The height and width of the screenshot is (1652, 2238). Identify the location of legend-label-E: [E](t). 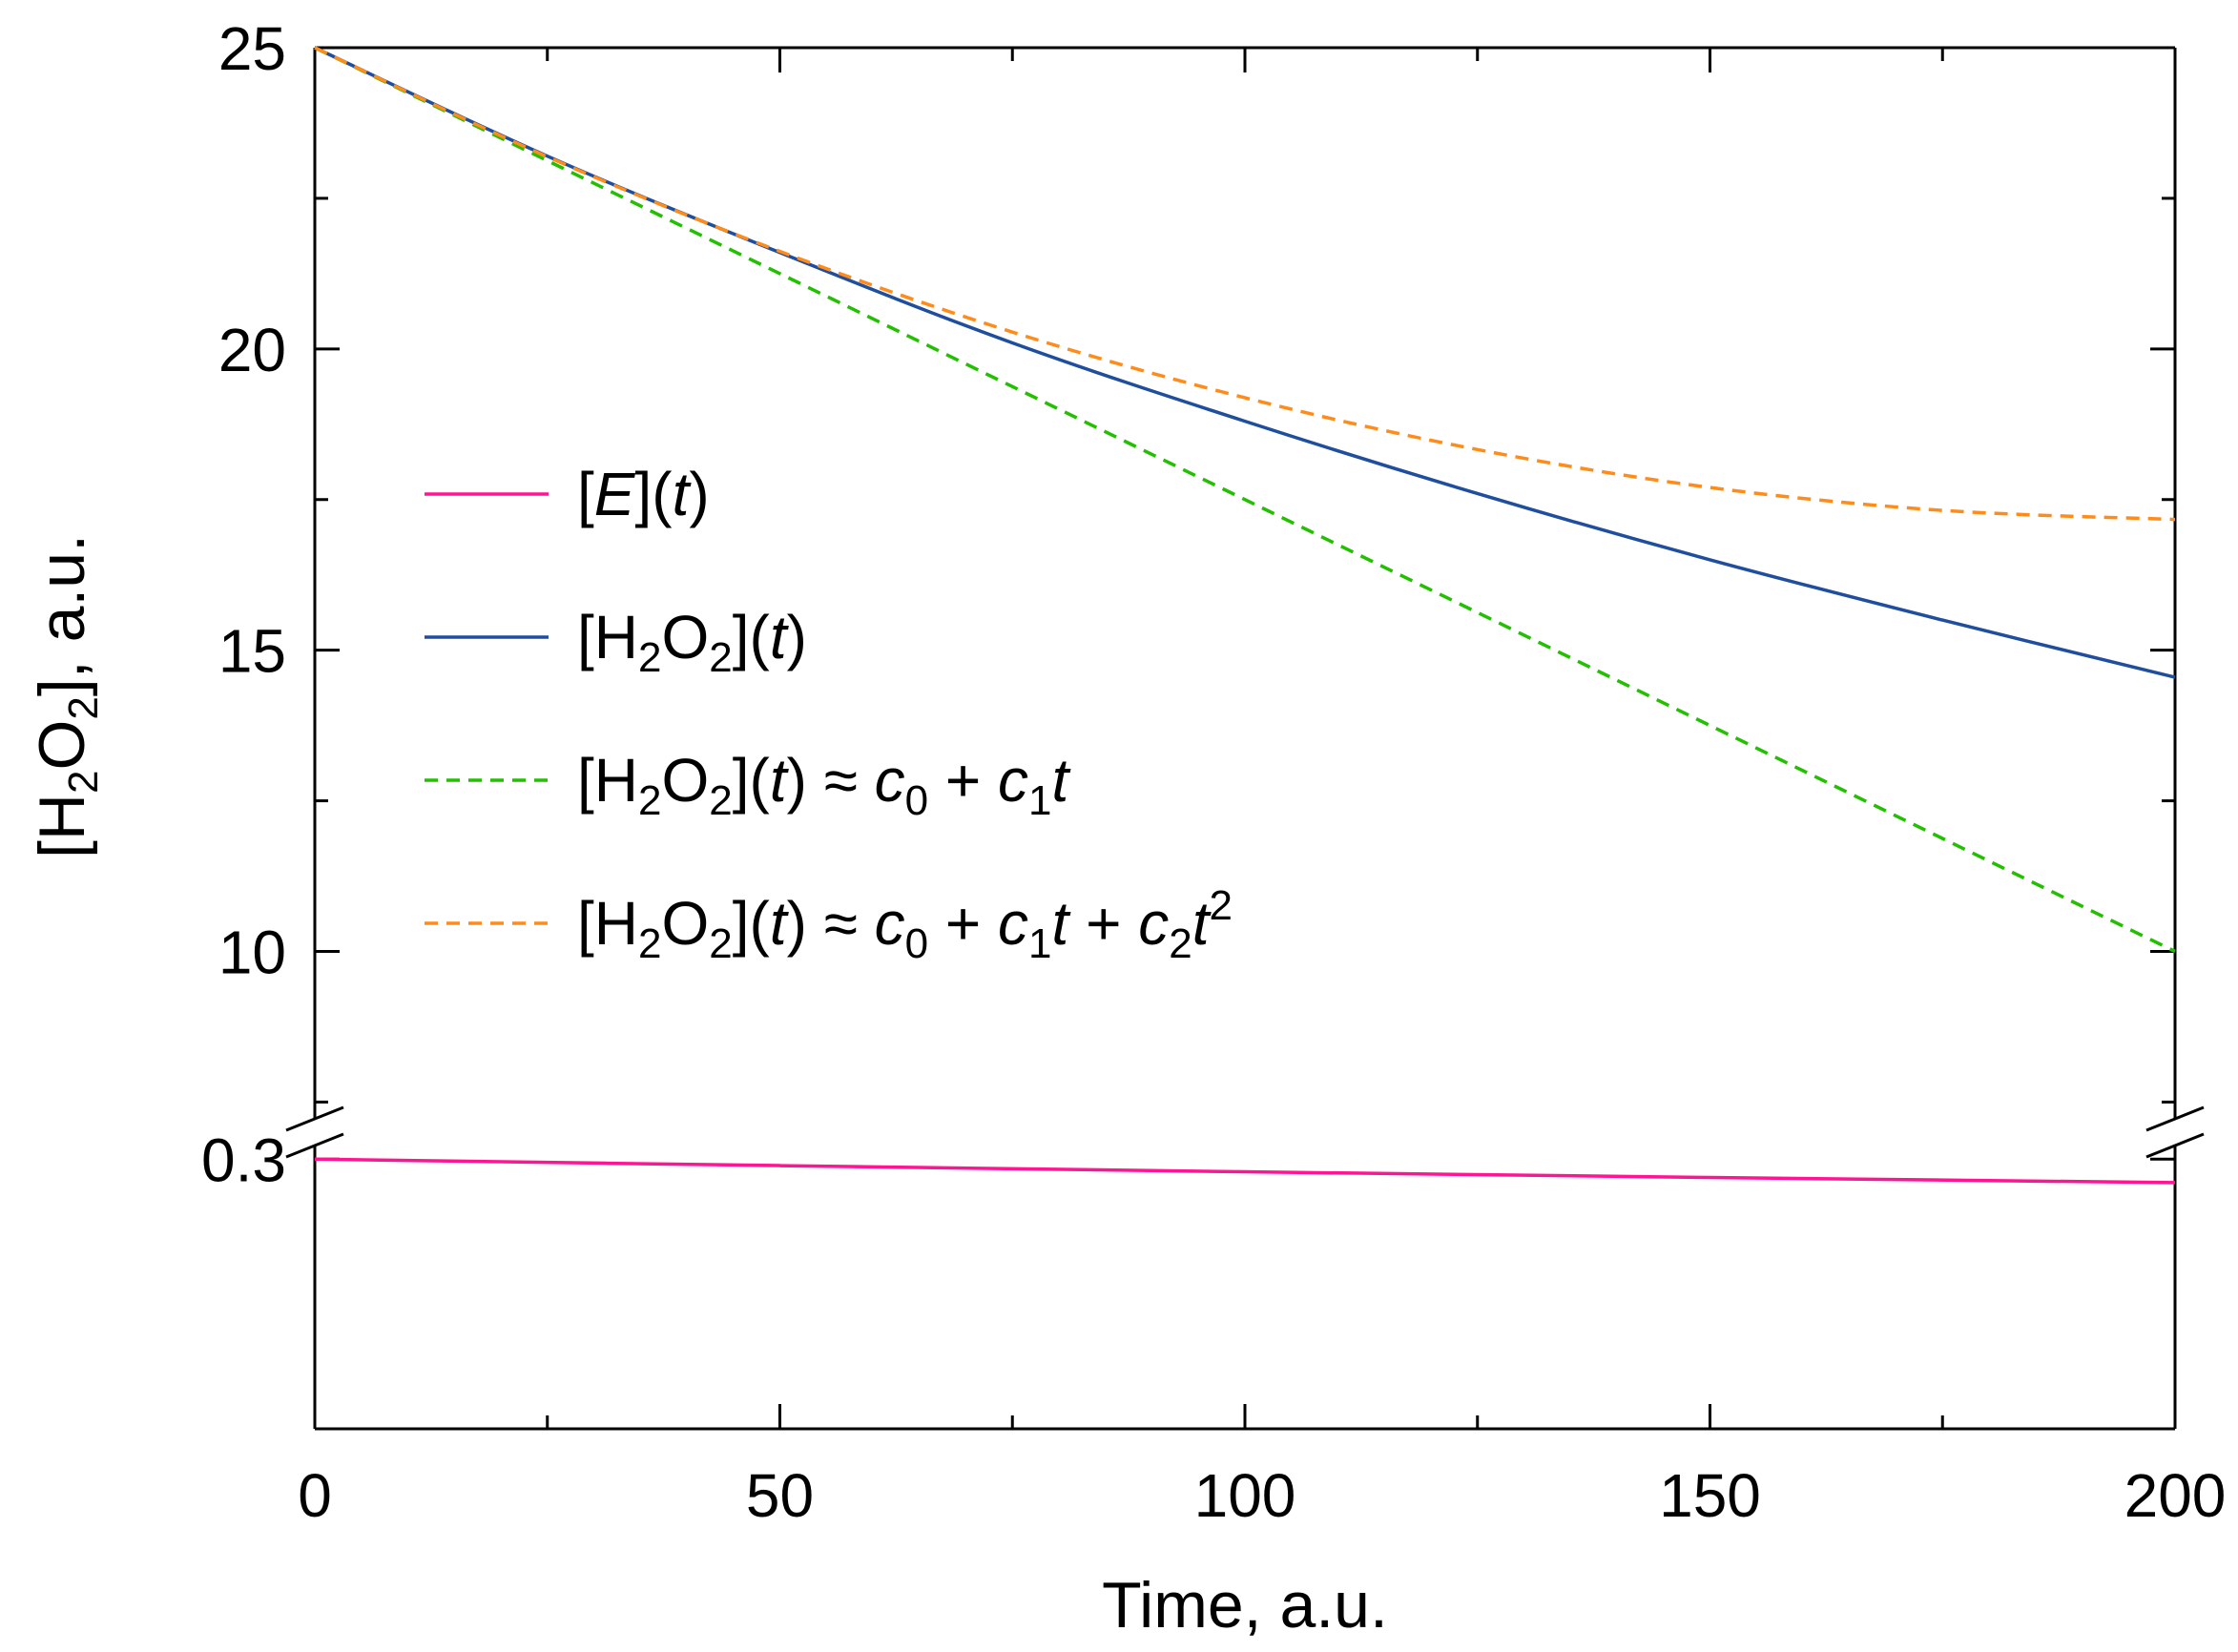
(643, 494).